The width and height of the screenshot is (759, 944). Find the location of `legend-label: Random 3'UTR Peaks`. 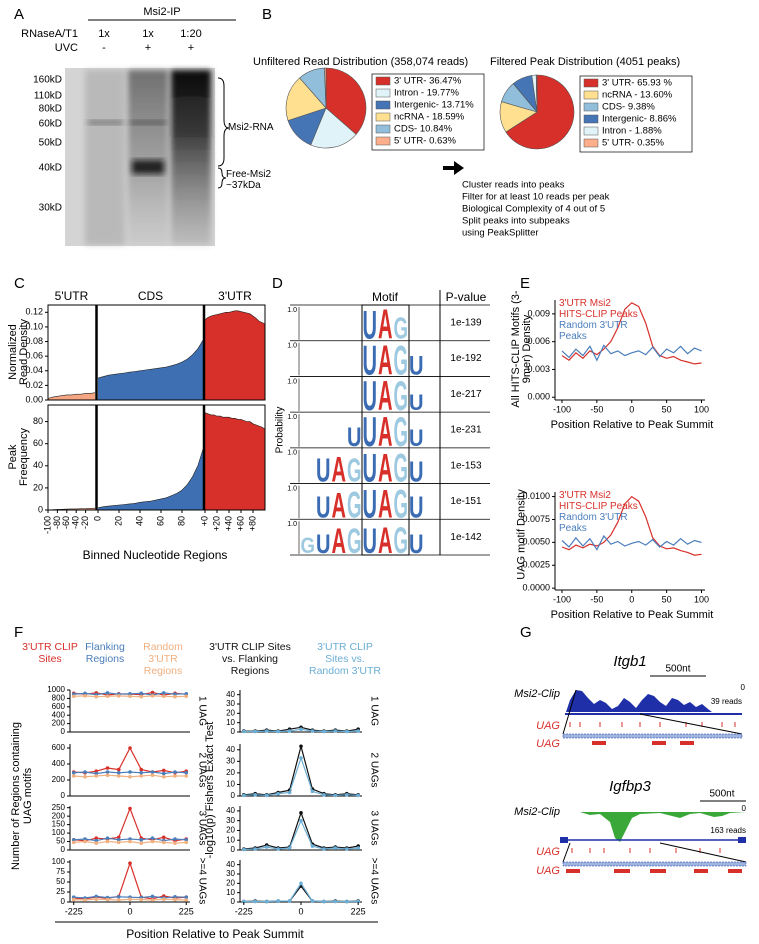

legend-label: Random 3'UTR Peaks is located at coordinates (593, 523).